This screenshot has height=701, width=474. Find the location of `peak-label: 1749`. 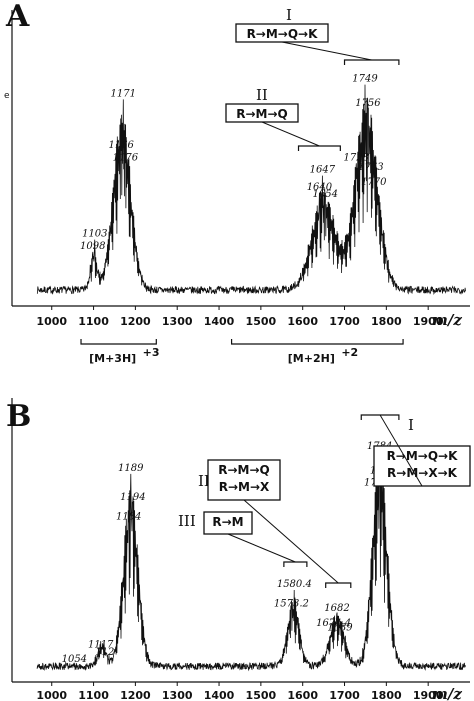

peak-label: 1749 is located at coordinates (365, 79).